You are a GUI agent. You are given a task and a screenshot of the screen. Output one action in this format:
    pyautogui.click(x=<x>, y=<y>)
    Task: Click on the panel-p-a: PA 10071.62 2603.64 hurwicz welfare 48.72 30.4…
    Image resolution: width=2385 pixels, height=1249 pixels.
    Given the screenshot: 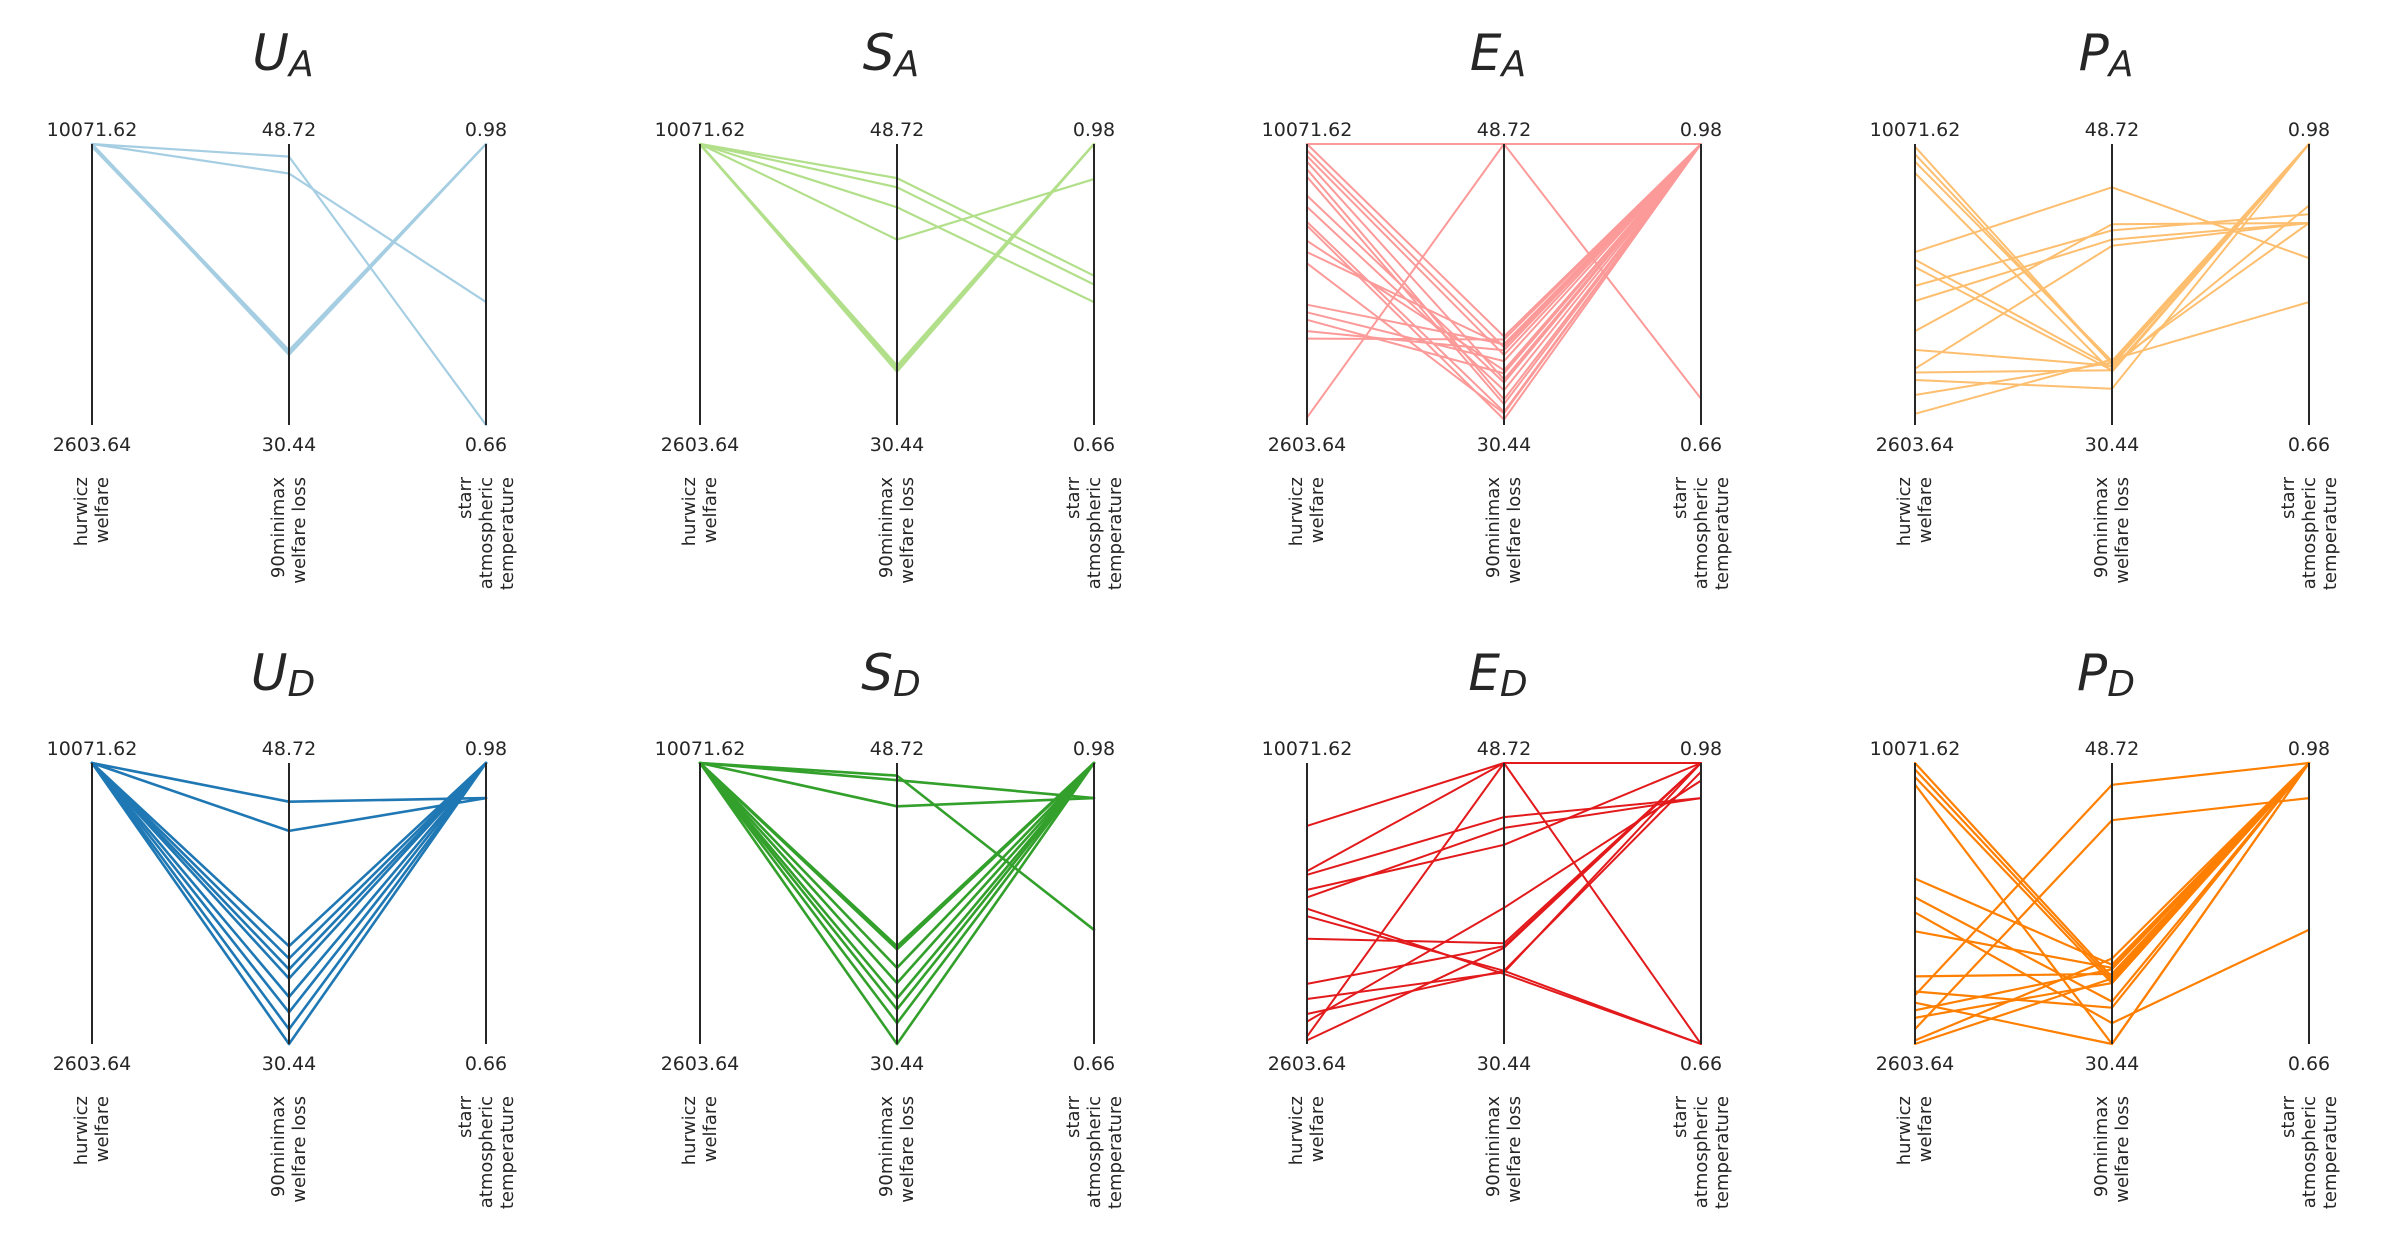 What is the action you would take?
    pyautogui.click(x=2105, y=307)
    